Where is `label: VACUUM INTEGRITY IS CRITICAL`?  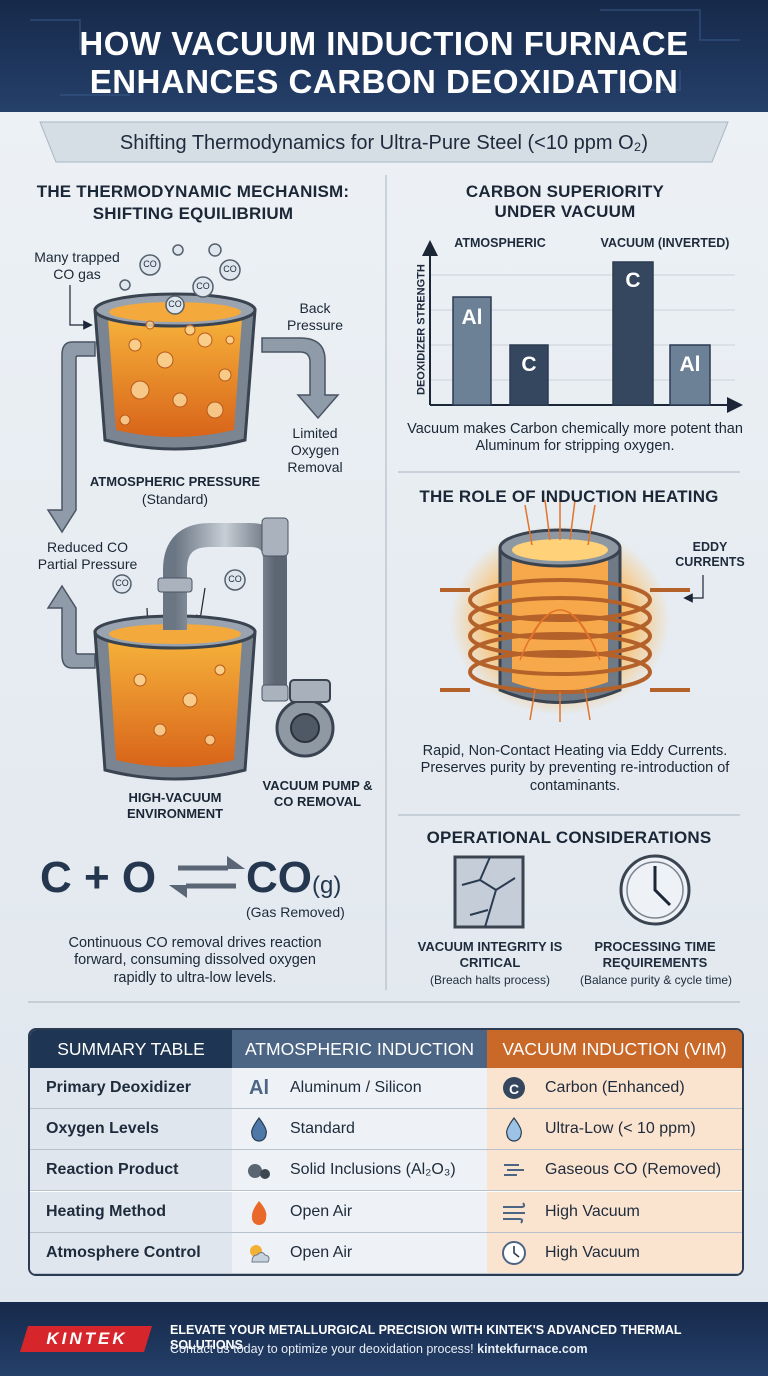 label: VACUUM INTEGRITY IS CRITICAL is located at coordinates (490, 954).